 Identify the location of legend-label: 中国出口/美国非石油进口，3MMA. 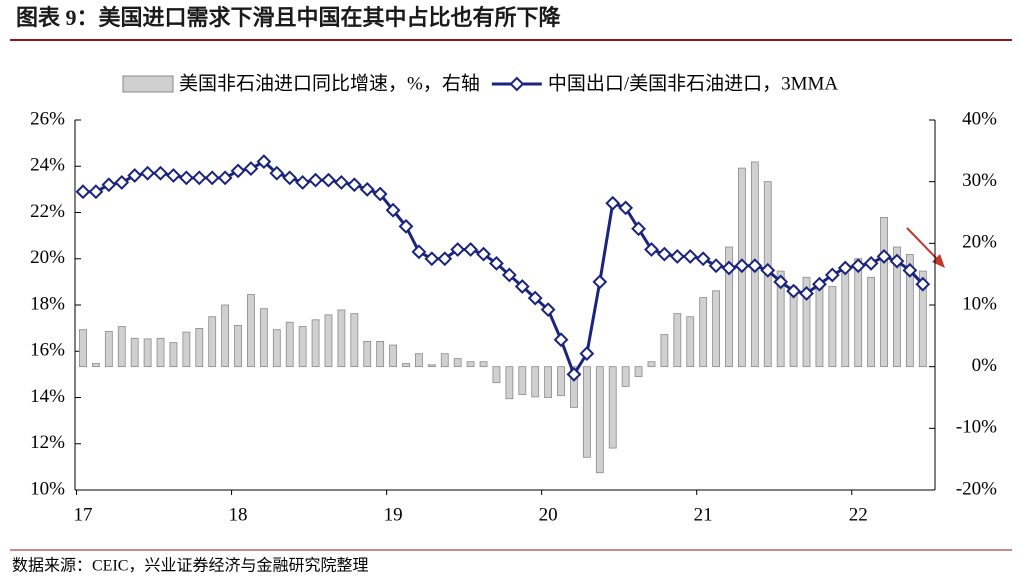
(693, 83).